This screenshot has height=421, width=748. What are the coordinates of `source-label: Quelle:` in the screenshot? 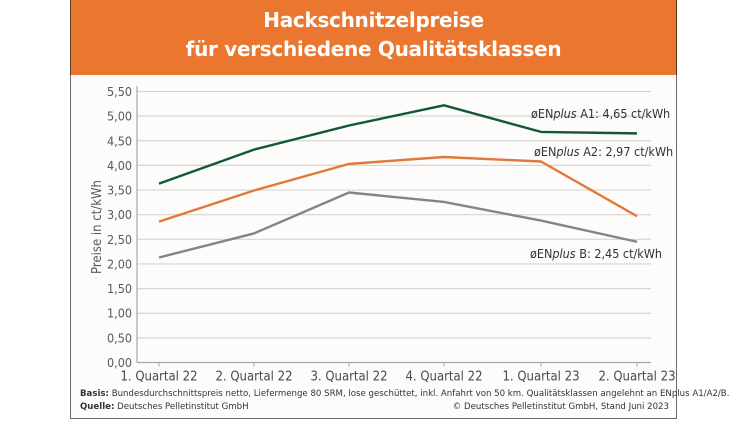 It's located at (97, 407).